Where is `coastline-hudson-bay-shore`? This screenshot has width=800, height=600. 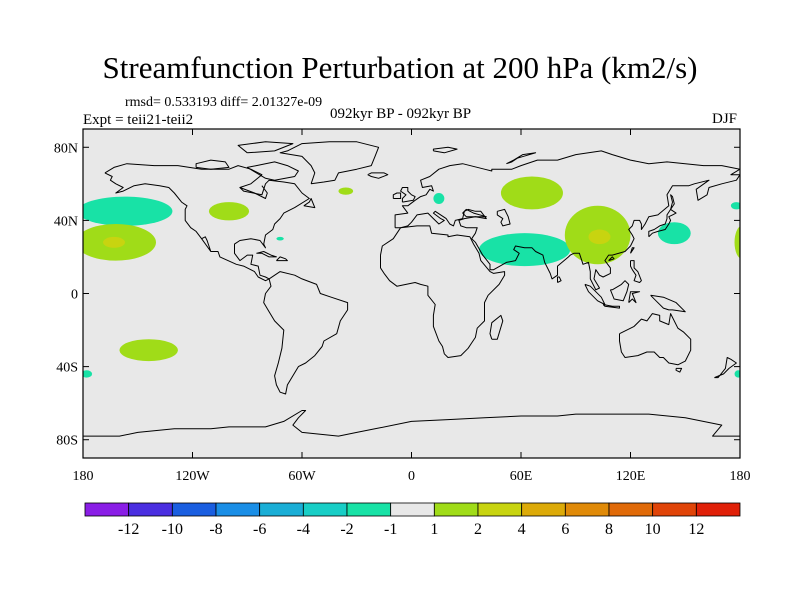 coastline-hudson-bay-shore is located at coordinates (253, 192).